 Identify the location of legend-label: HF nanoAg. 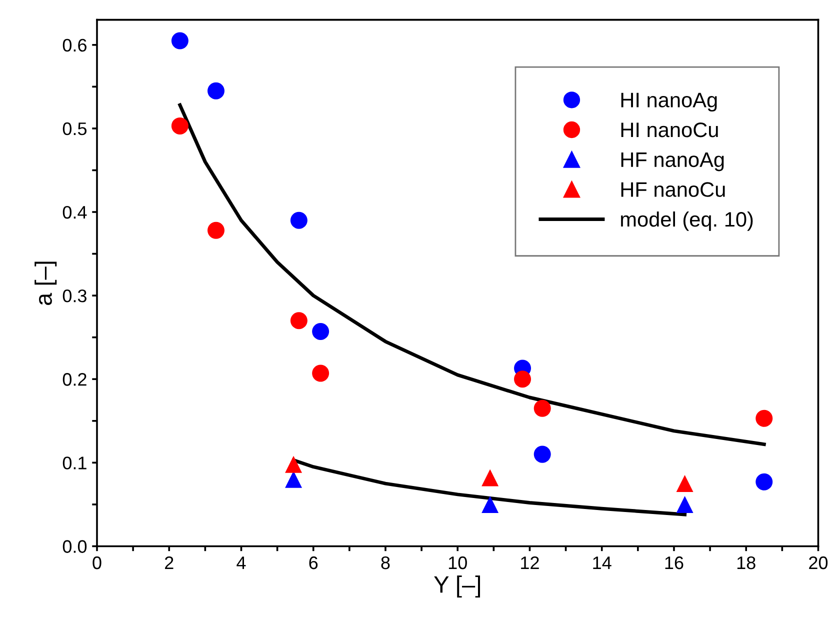
(672, 162).